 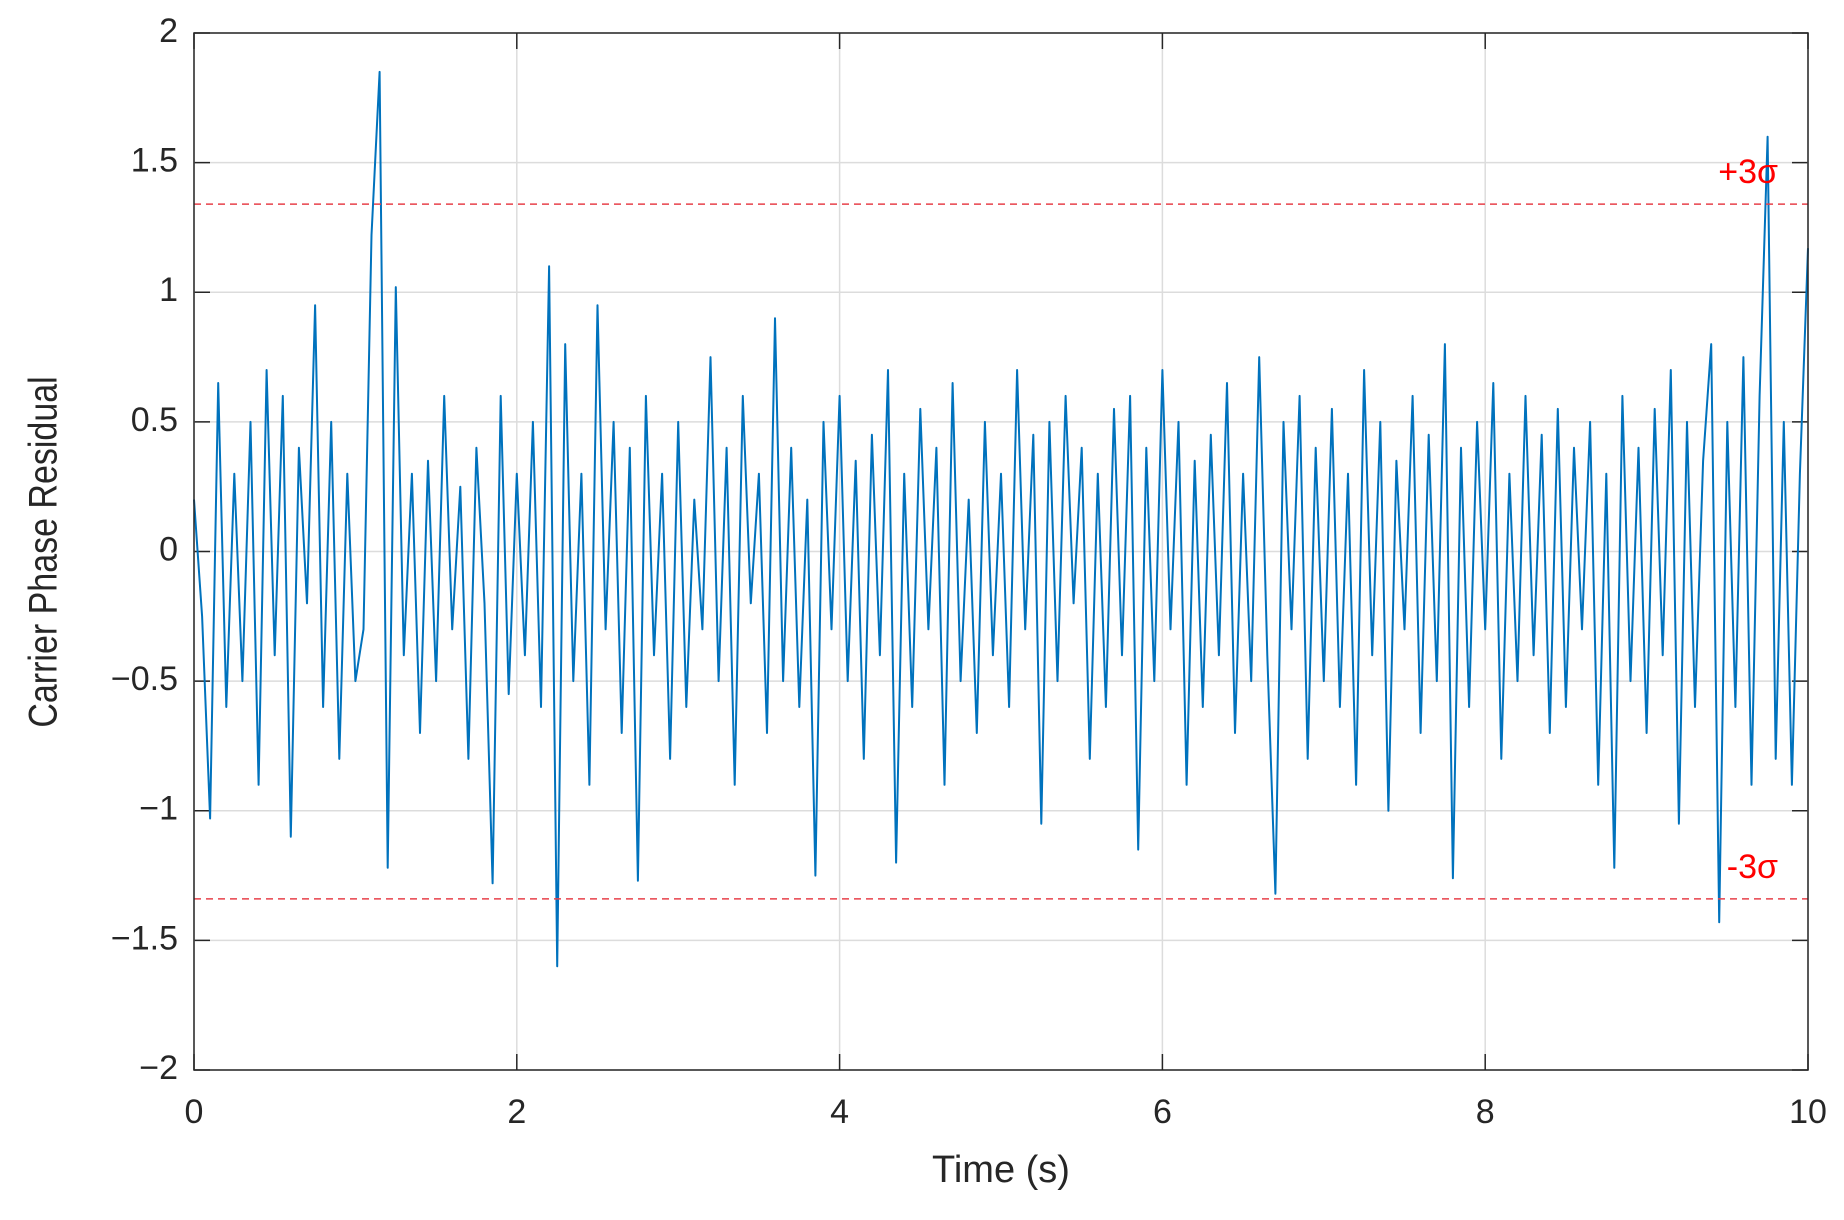 What do you see at coordinates (158, 809) in the screenshot?
I see `y-tick-label: −1` at bounding box center [158, 809].